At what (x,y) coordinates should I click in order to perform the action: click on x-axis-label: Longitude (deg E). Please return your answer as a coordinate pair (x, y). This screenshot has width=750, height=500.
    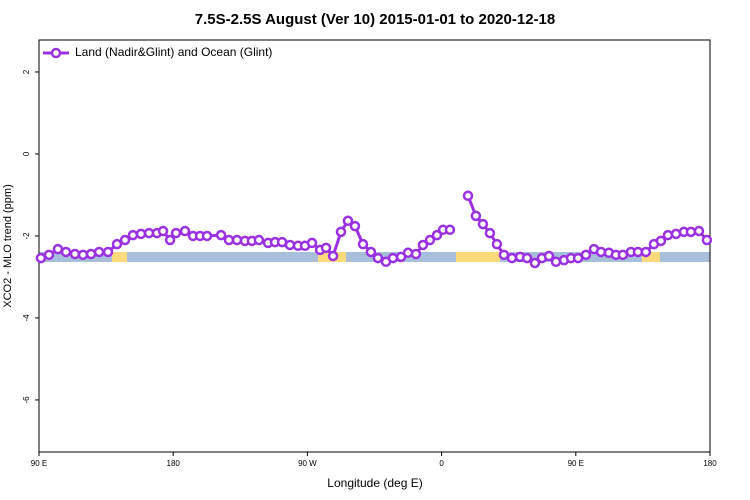
    Looking at the image, I should click on (374, 483).